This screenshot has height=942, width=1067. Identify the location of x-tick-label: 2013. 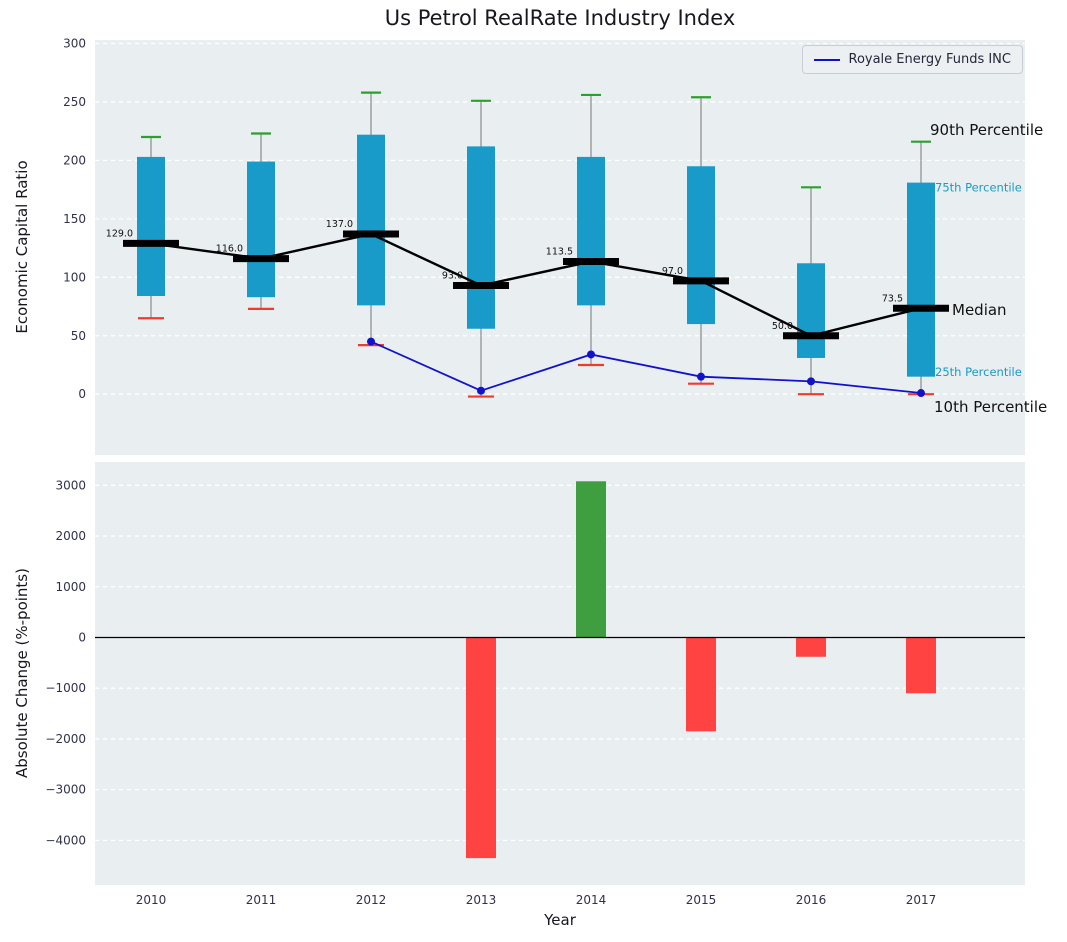
(481, 900).